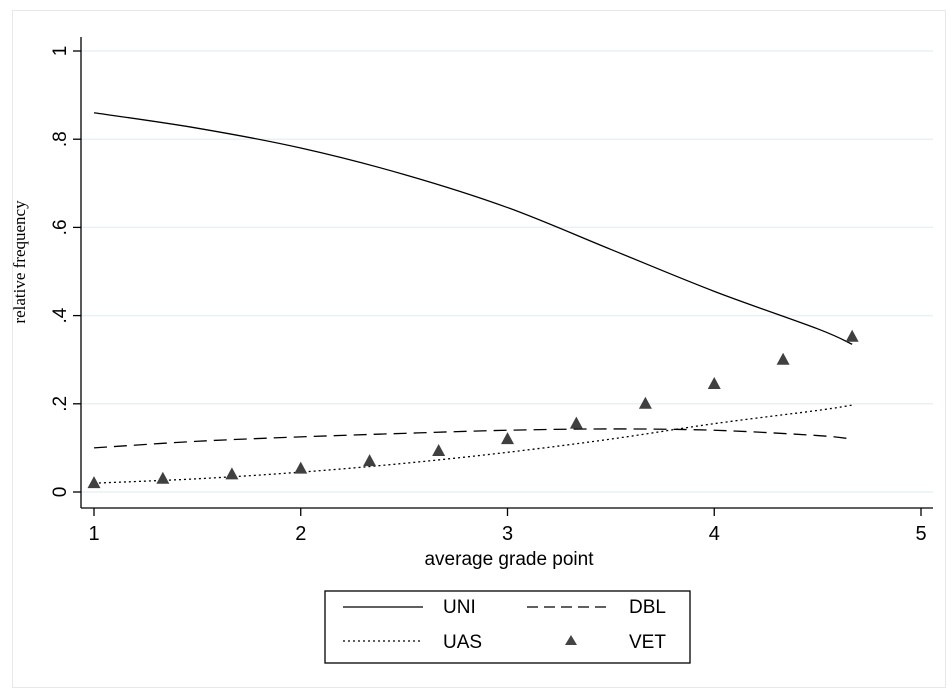 Image resolution: width=946 pixels, height=689 pixels. I want to click on y-tick-label-0: 0, so click(60, 492).